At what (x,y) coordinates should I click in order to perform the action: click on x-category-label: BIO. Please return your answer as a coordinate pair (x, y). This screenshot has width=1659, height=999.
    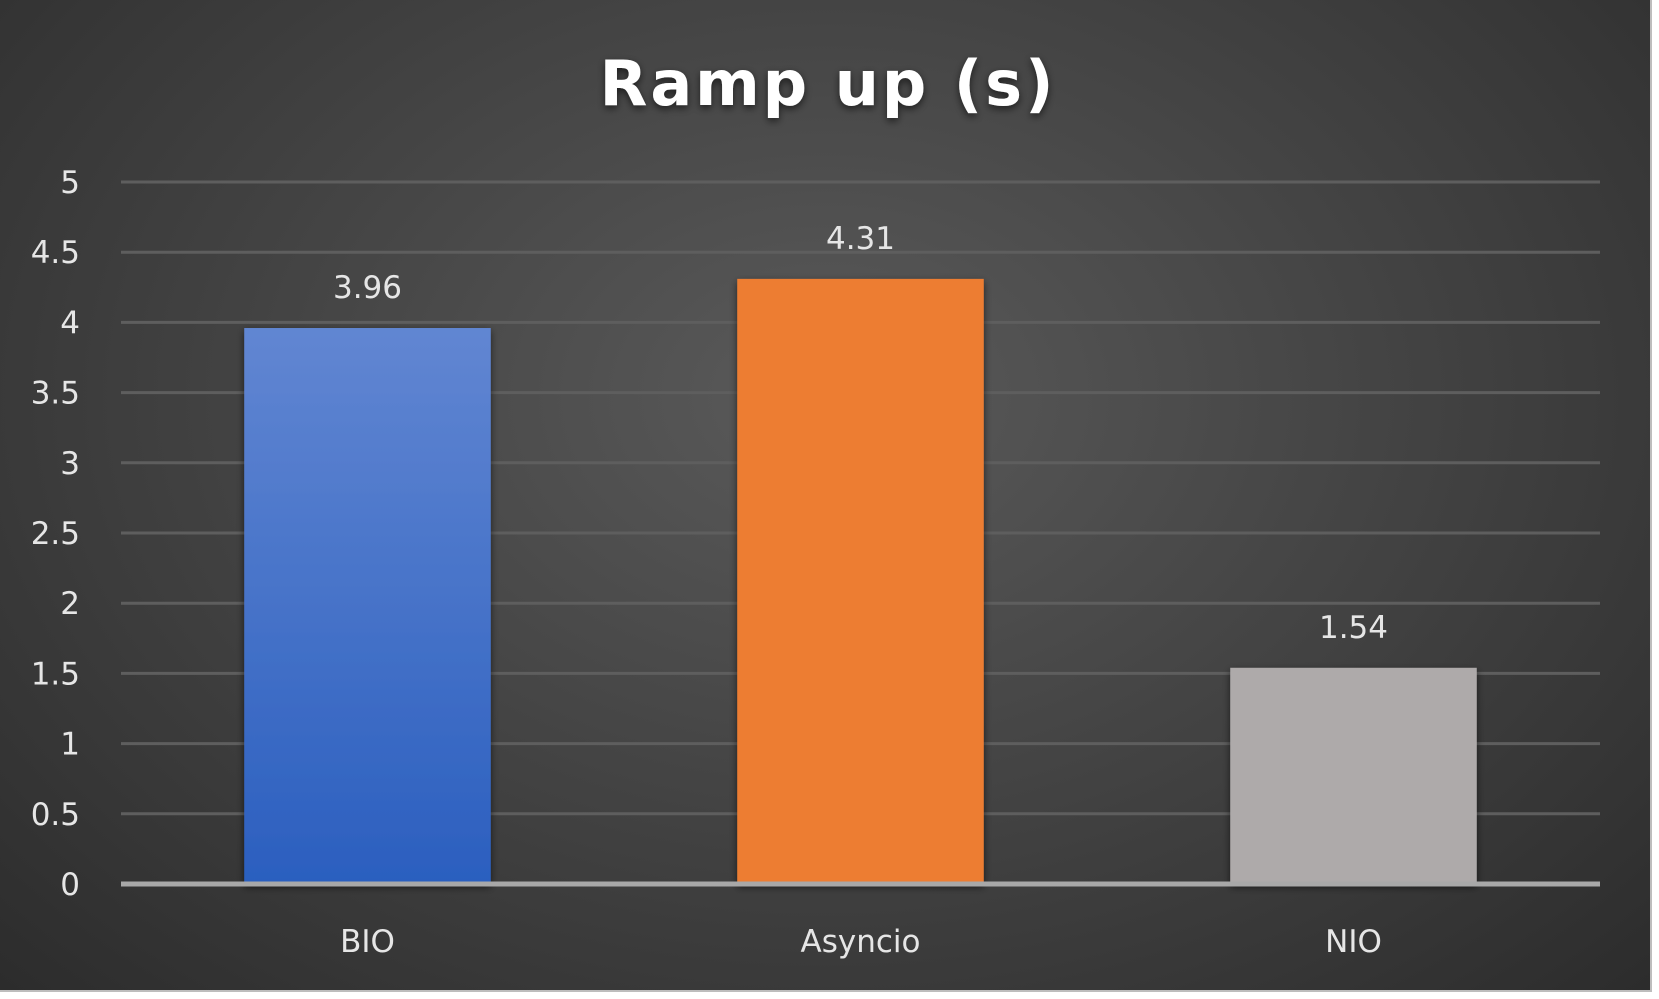
    Looking at the image, I should click on (367, 942).